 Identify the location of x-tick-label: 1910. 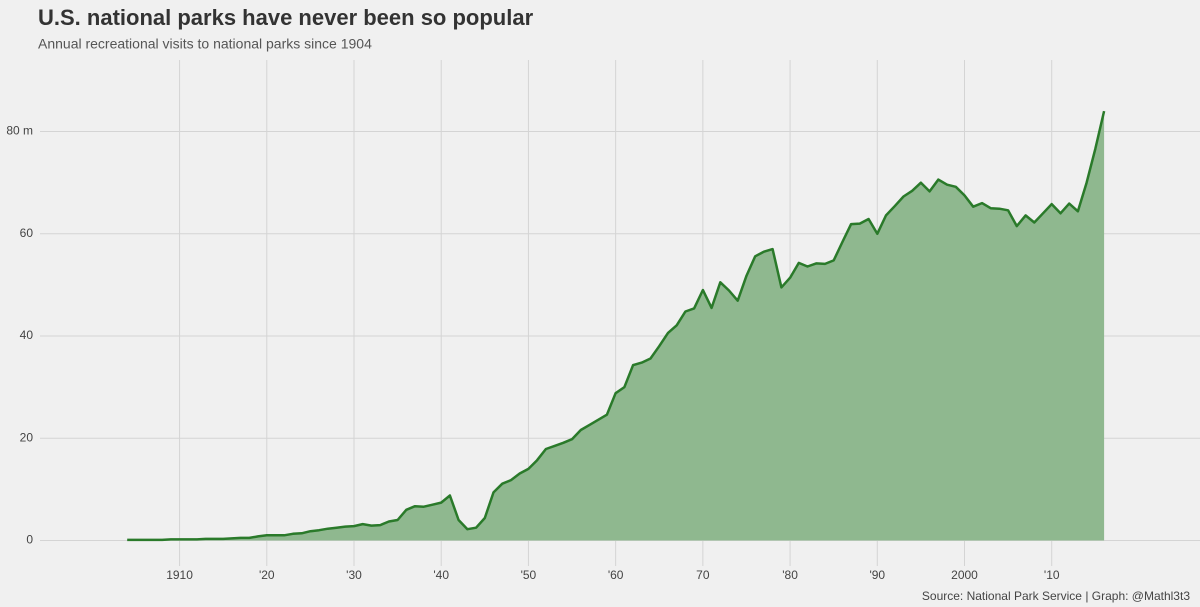
(179, 575).